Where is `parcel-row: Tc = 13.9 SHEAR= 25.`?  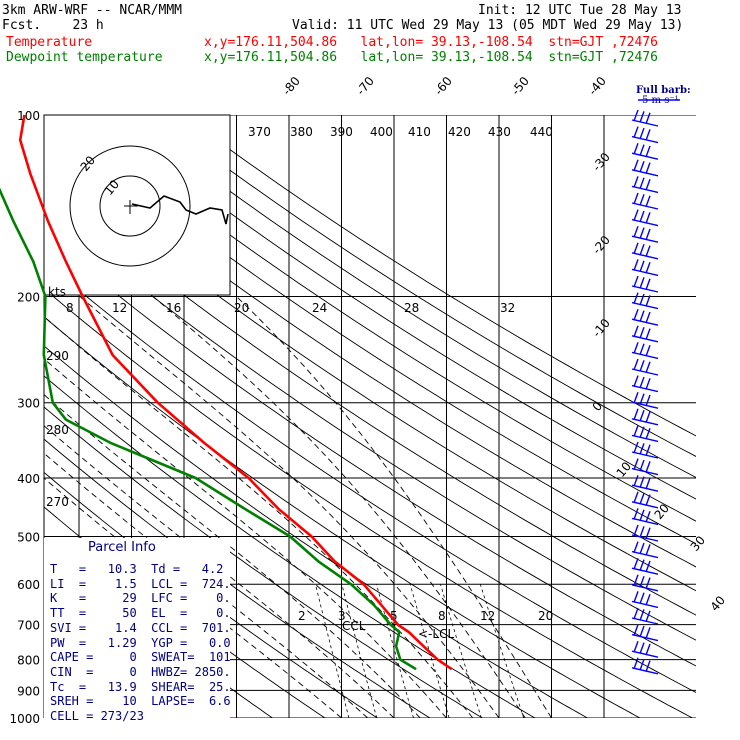 parcel-row: Tc = 13.9 SHEAR= 25. is located at coordinates (140, 686).